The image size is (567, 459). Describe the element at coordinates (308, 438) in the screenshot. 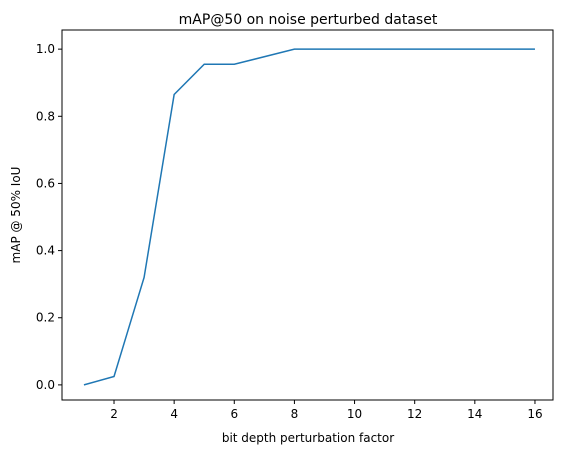

I see `x-axis-label: bit depth perturbation factor` at that location.